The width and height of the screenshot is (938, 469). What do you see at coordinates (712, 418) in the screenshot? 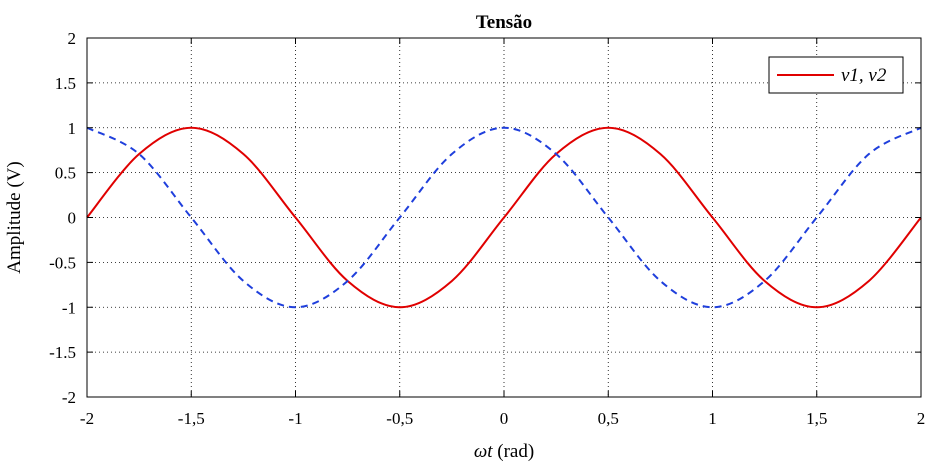
I see `x-tick-label: 1` at bounding box center [712, 418].